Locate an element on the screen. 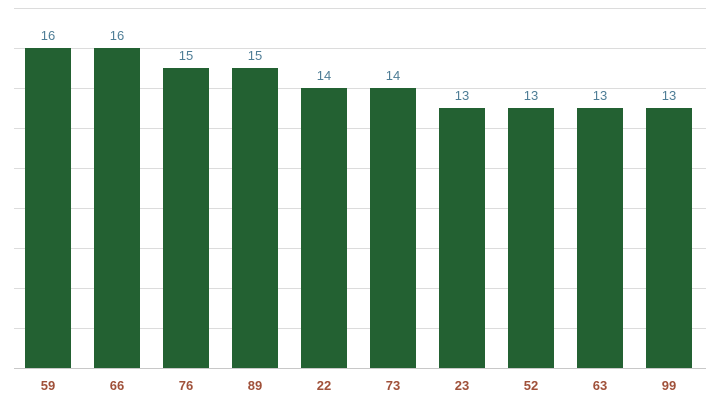 Image resolution: width=720 pixels, height=407 pixels. x-tick-label: 89 is located at coordinates (255, 385).